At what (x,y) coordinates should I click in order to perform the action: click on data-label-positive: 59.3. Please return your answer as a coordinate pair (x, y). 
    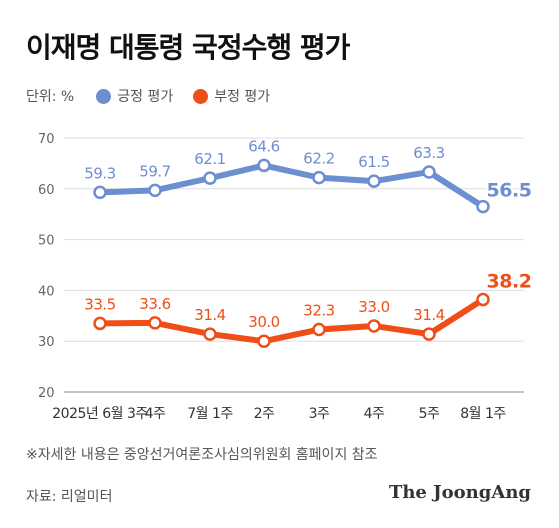
    Looking at the image, I should click on (99, 173).